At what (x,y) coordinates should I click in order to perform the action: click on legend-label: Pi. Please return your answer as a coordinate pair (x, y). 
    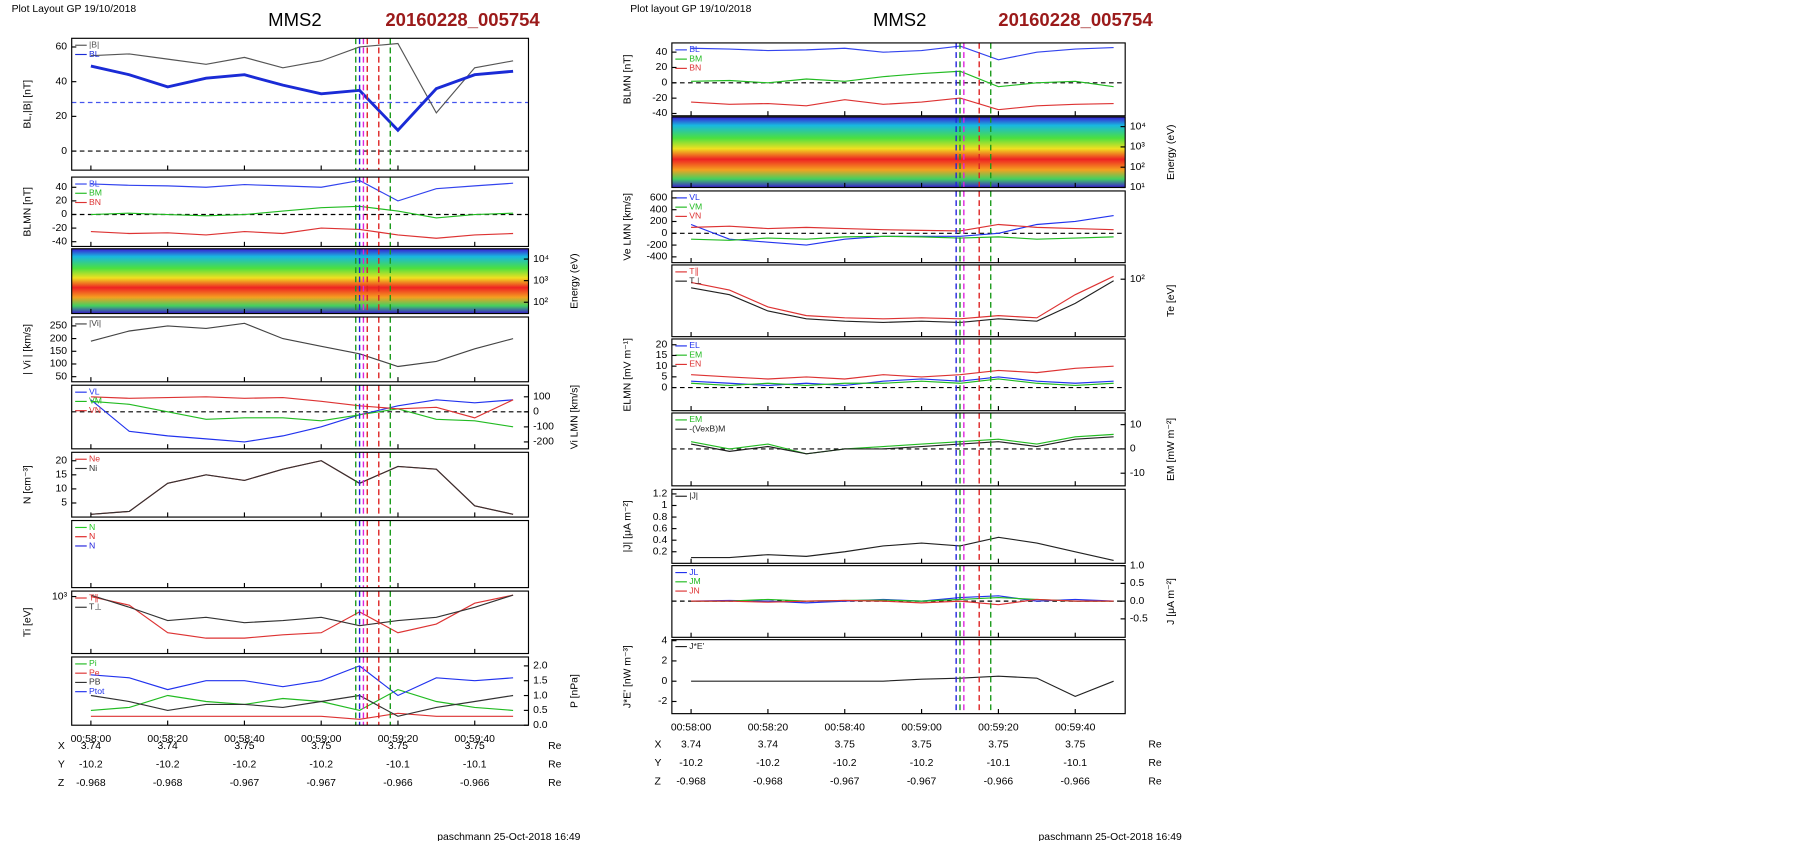
    Looking at the image, I should click on (93, 663).